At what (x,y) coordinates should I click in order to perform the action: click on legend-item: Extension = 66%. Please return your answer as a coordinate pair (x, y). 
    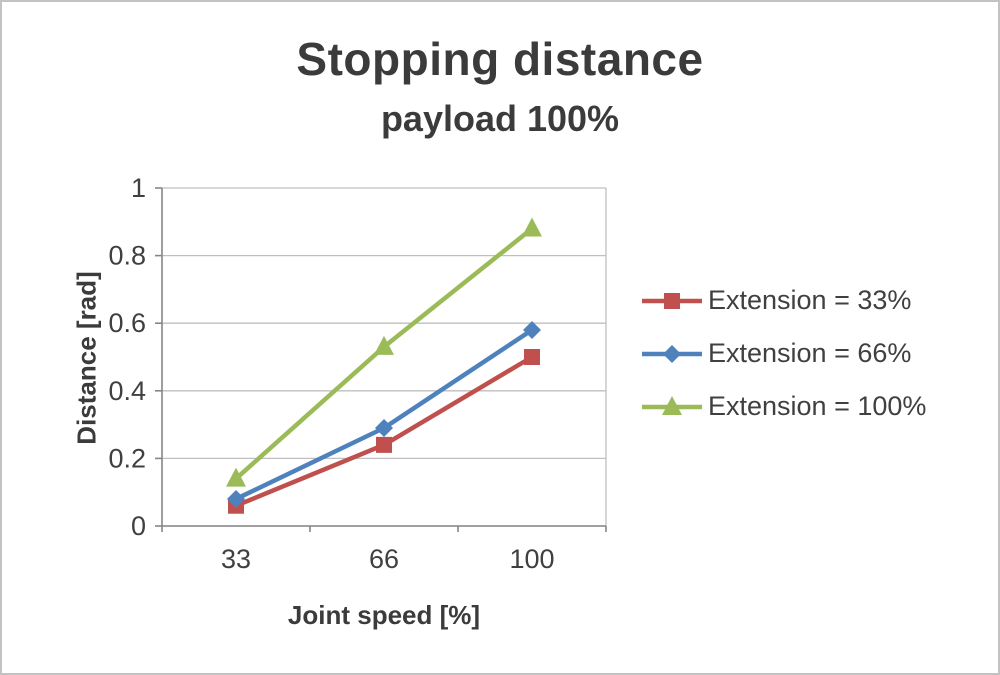
    Looking at the image, I should click on (783, 353).